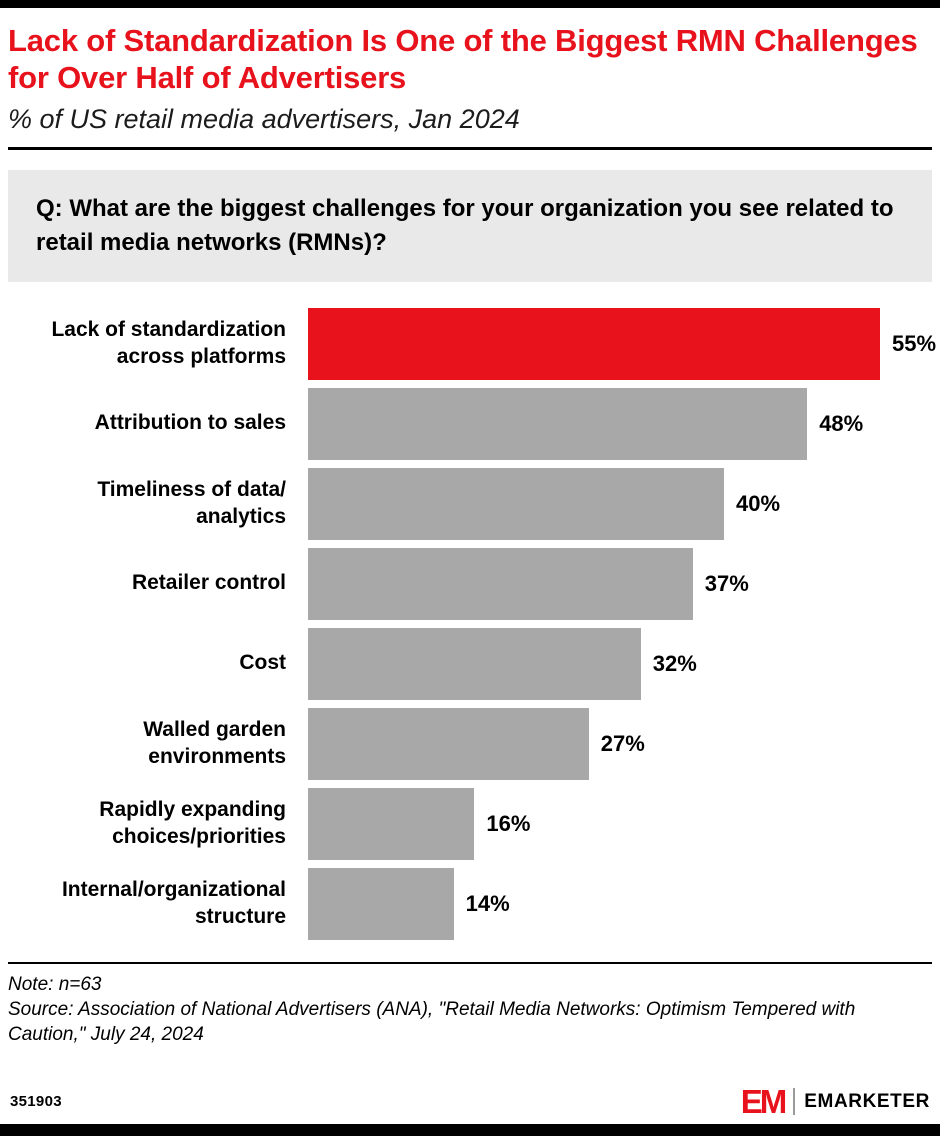 This screenshot has height=1136, width=940. I want to click on bar-row: Internal/organizational structure 14%, so click(470, 903).